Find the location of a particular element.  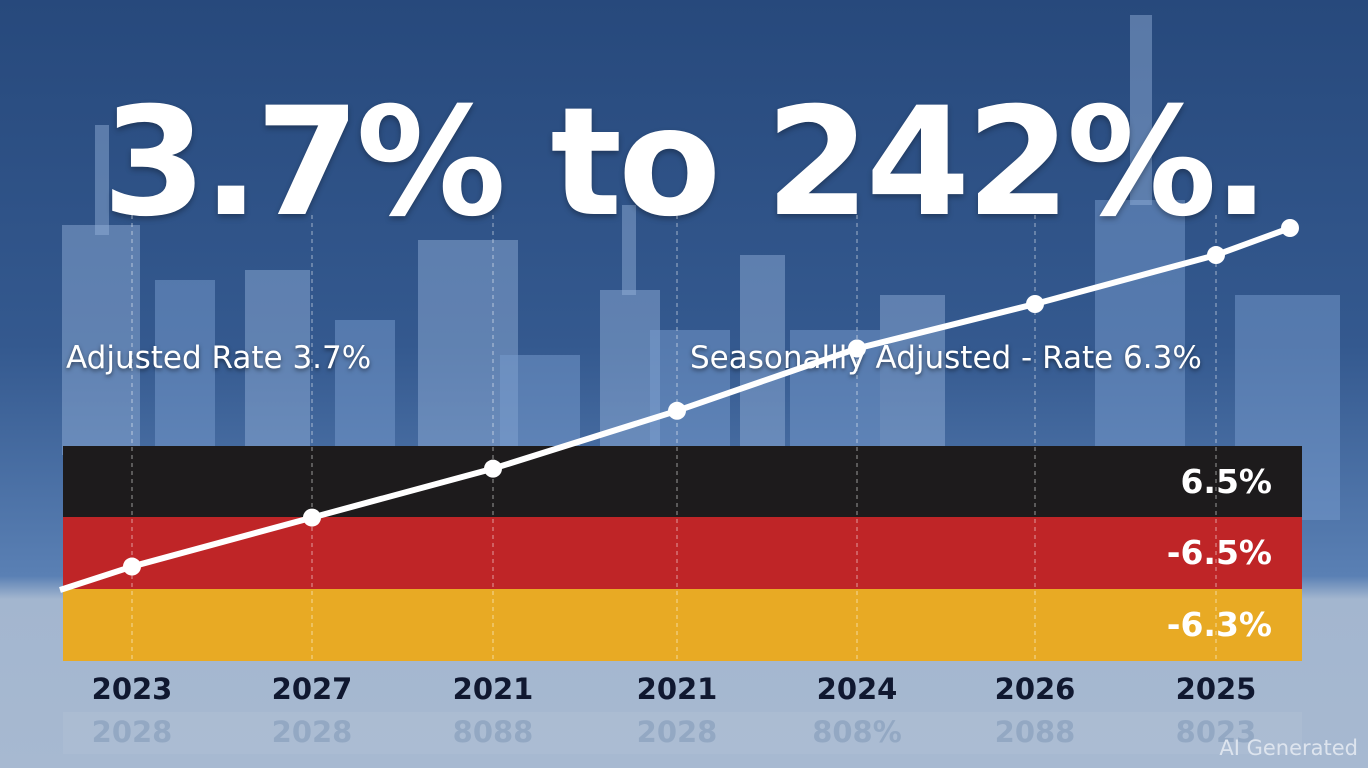

x-tick-label: 2023 is located at coordinates (132, 689).